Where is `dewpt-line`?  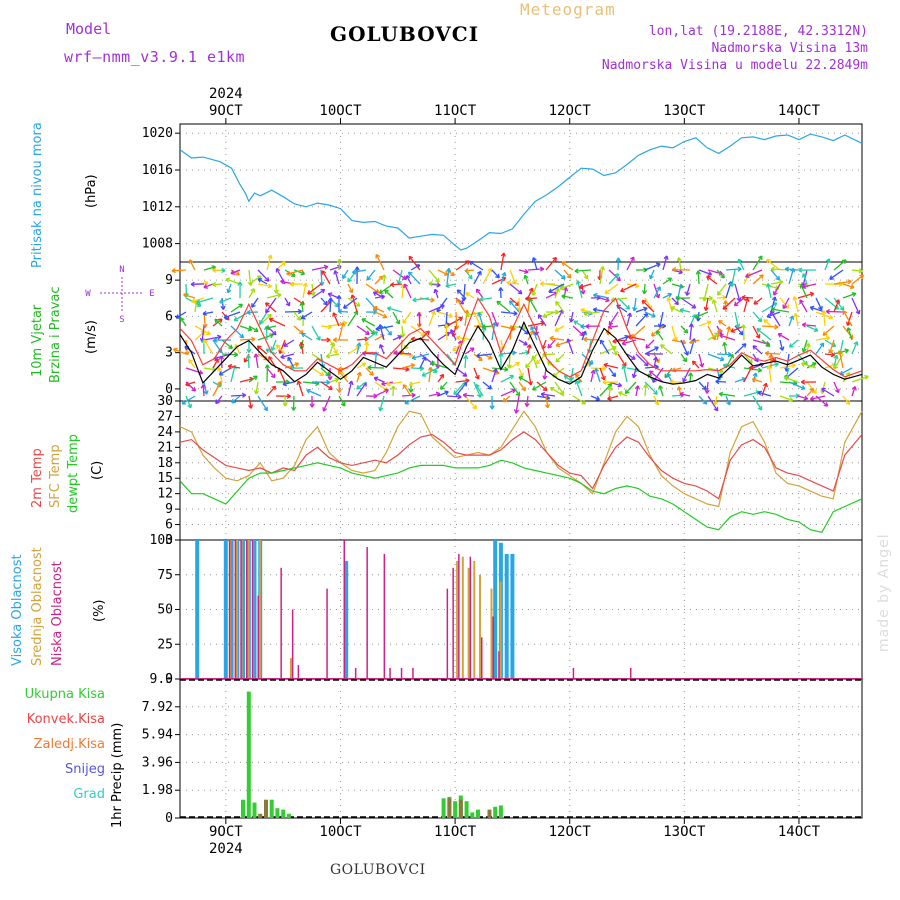
dewpt-line is located at coordinates (521, 496).